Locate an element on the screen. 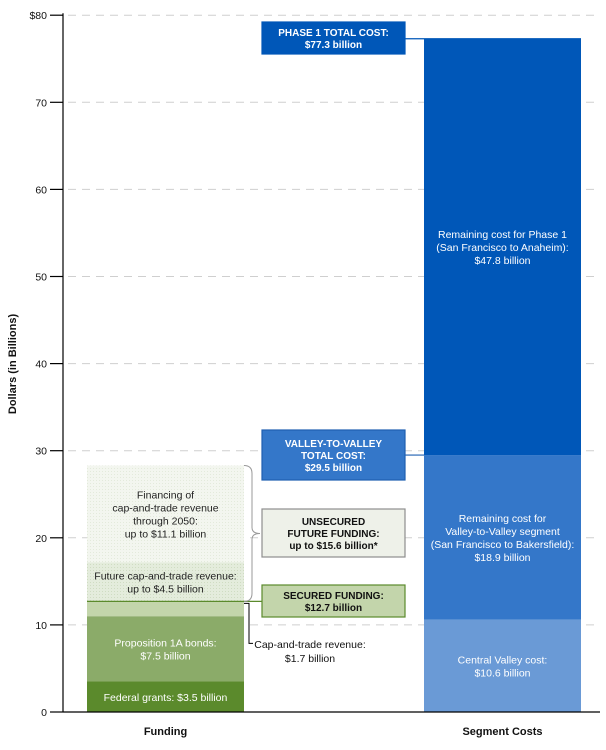 The image size is (606, 750). bar-segment-federal-grants is located at coordinates (165, 696).